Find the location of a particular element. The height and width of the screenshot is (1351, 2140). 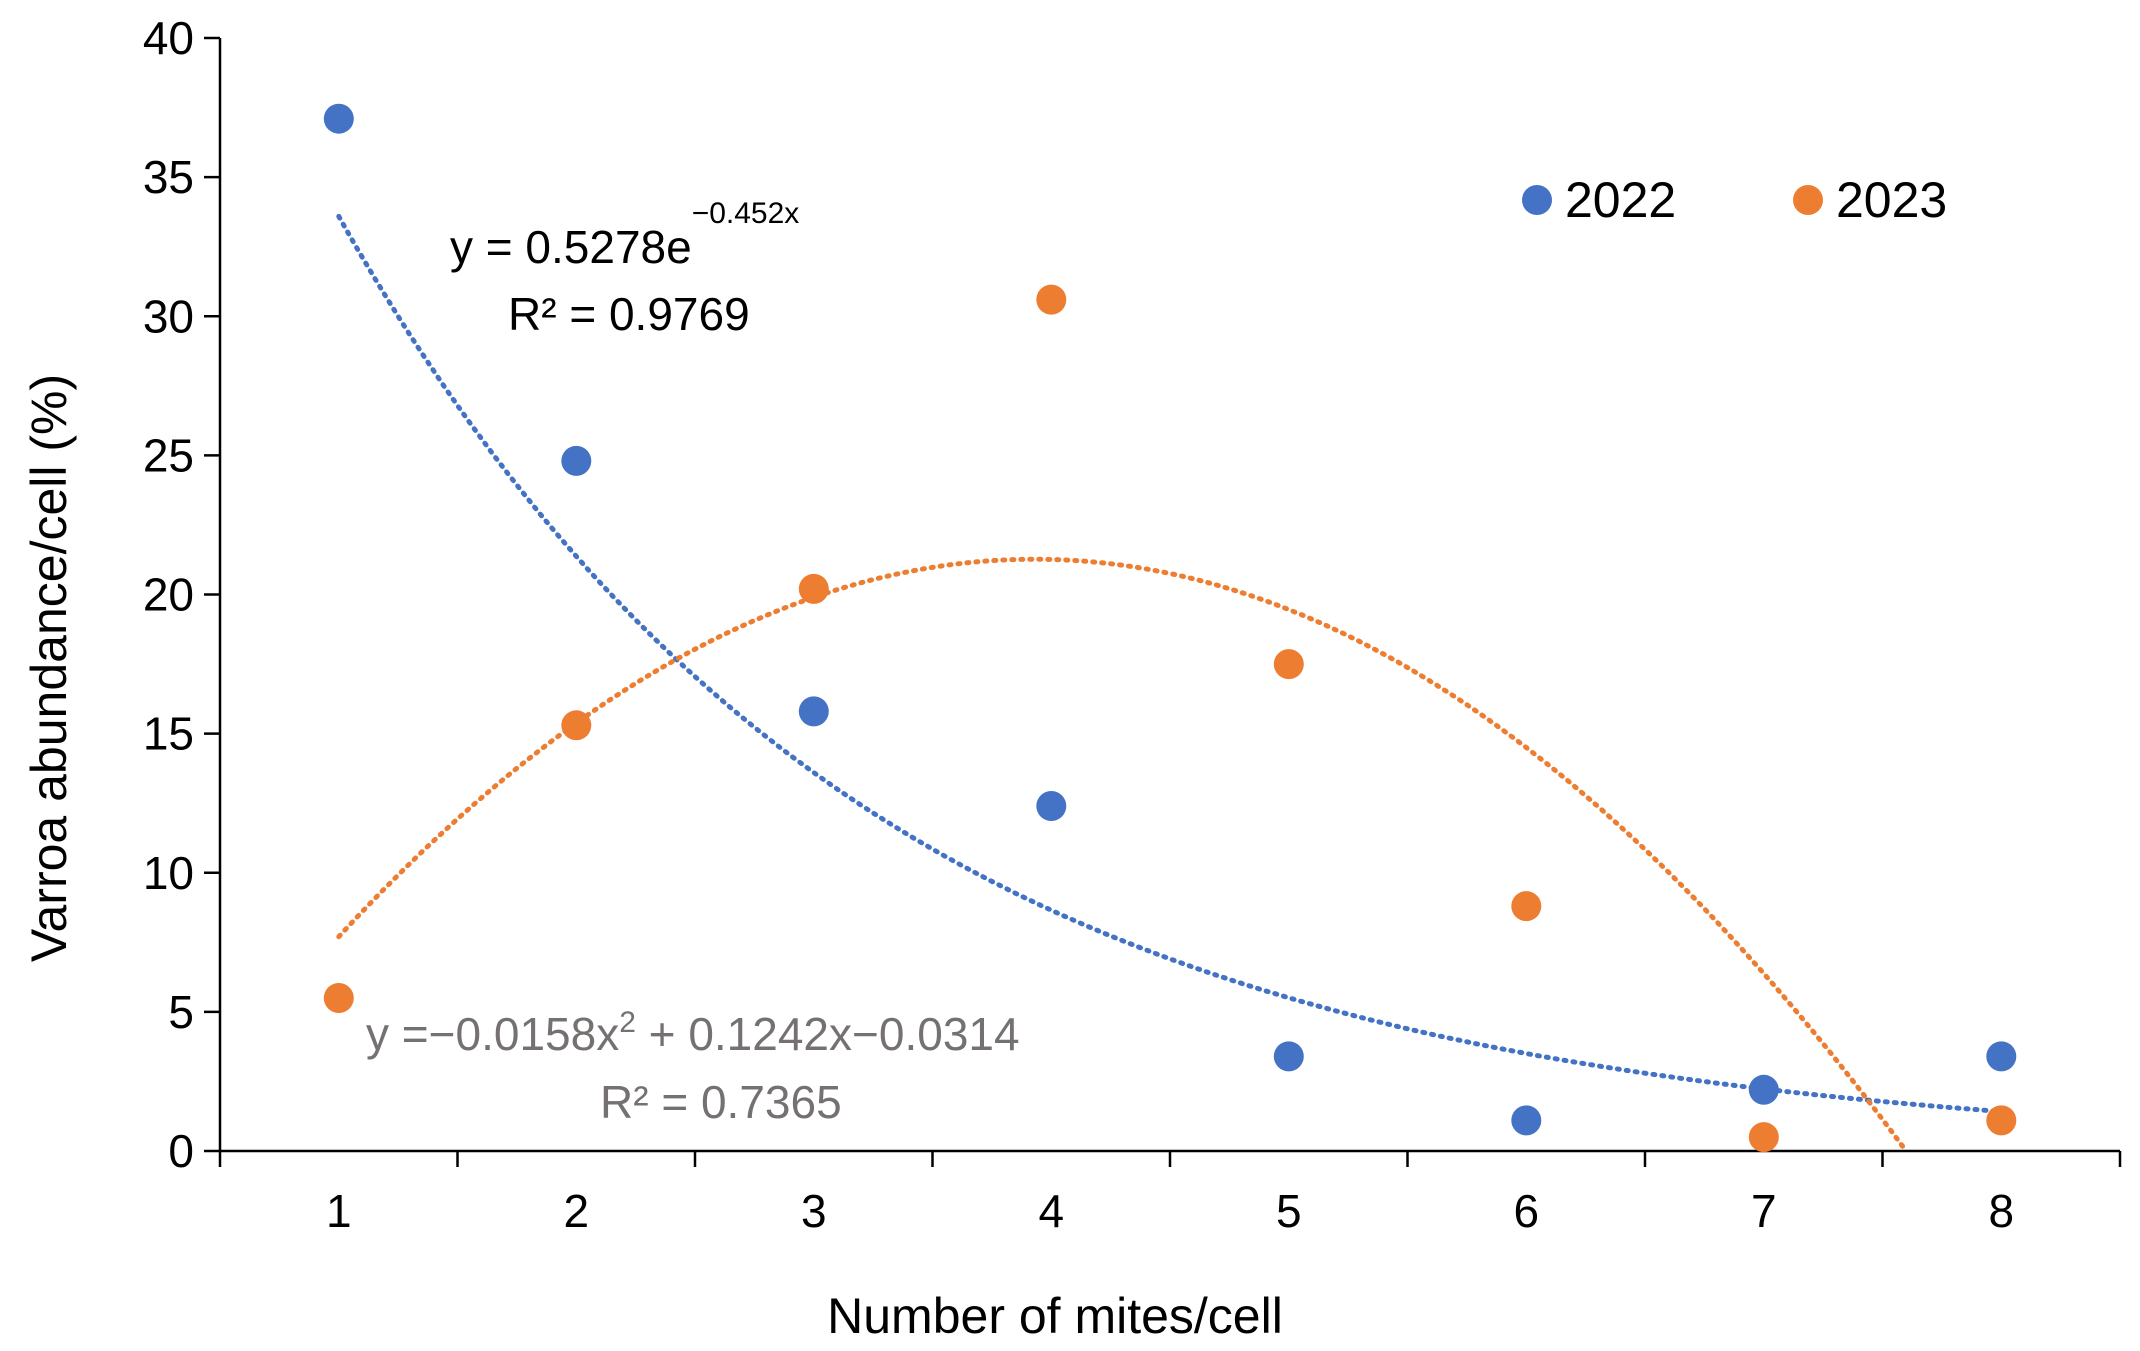

x-tick-label: 6 is located at coordinates (1526, 1211).